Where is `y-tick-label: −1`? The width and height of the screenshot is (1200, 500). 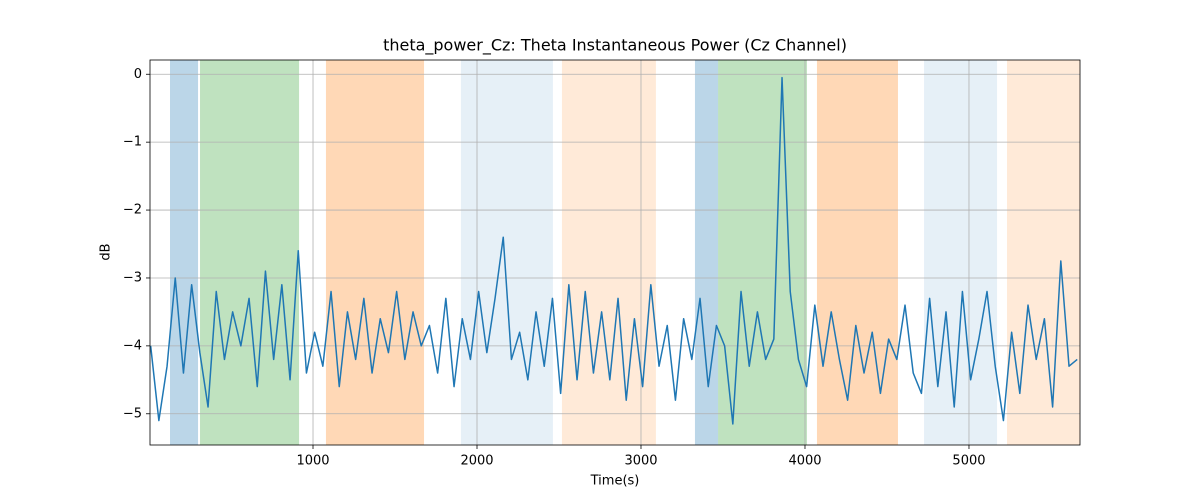 y-tick-label: −1 is located at coordinates (132, 142).